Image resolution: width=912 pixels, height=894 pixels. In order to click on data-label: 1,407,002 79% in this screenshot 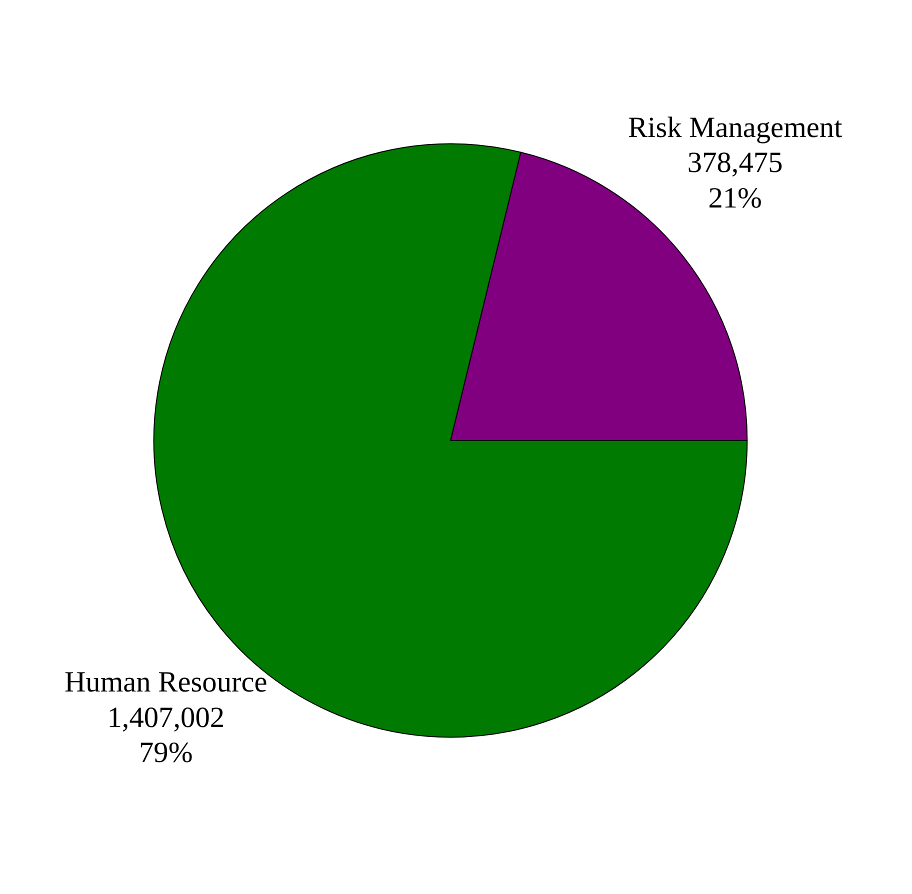, I will do `click(166, 736)`.